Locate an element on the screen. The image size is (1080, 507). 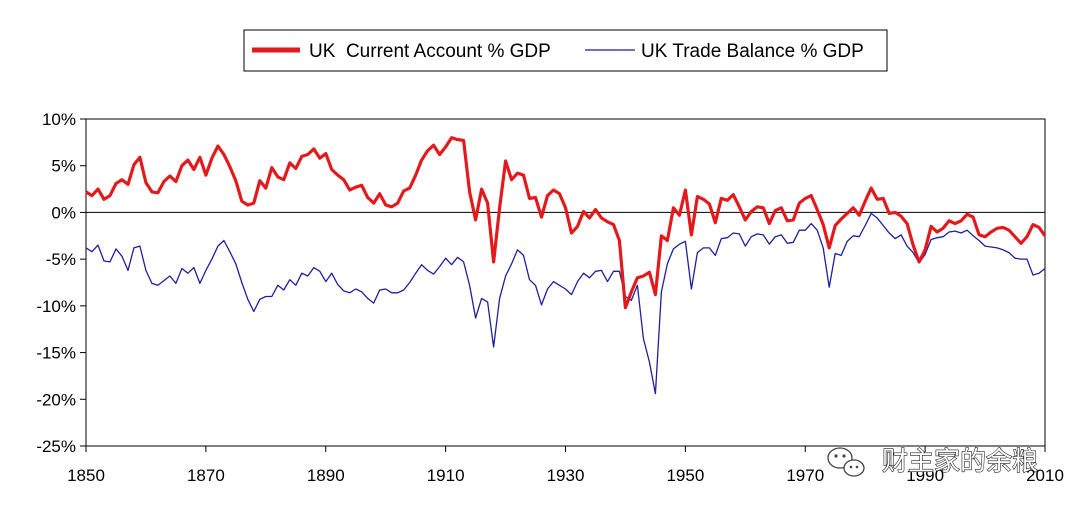
x-tick-label: 1910 is located at coordinates (446, 475).